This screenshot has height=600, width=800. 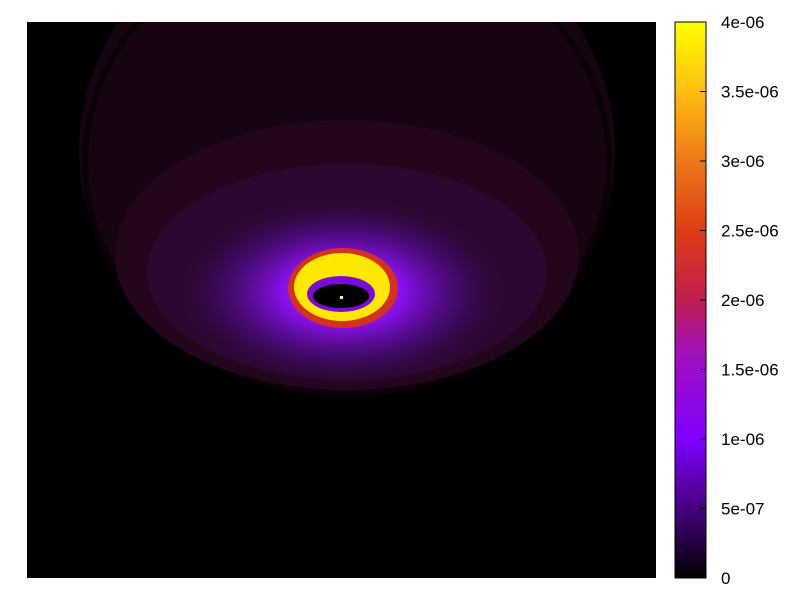 I want to click on colorbar-tick-label: 3e-06, so click(x=742, y=161).